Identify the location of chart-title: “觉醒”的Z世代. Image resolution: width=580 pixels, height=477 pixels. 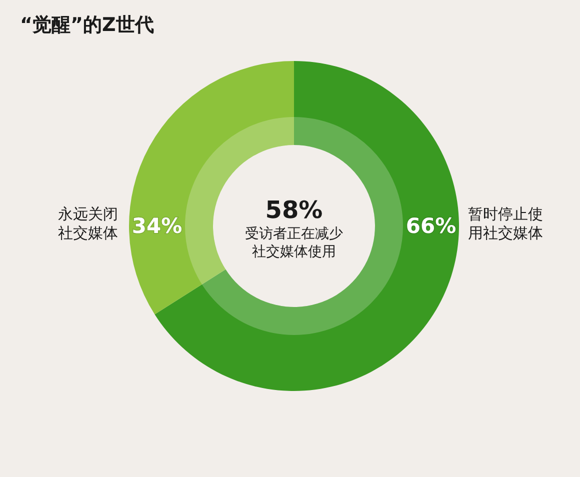
(87, 25).